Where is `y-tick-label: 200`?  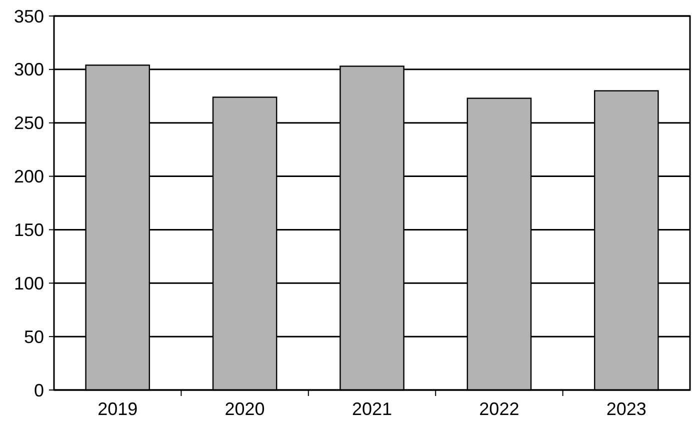
y-tick-label: 200 is located at coordinates (29, 176).